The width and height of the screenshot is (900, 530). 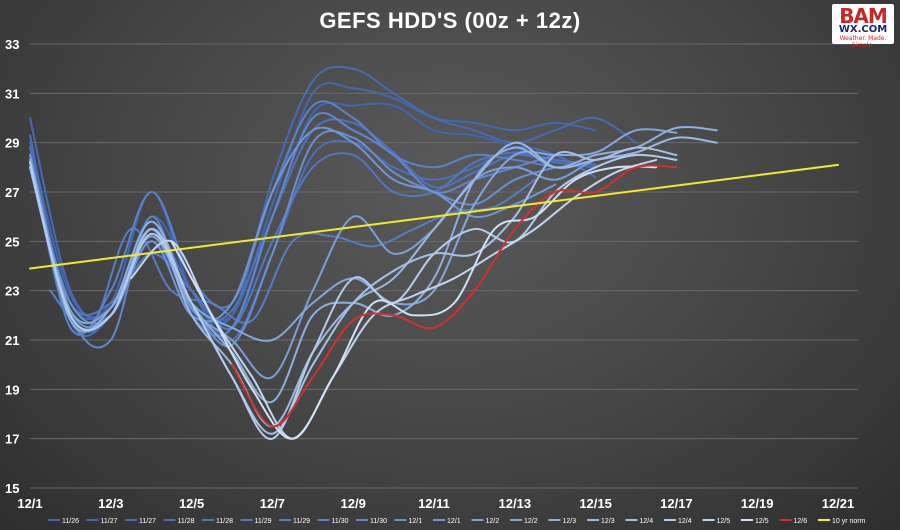 I want to click on y-tick-label: 21, so click(x=12, y=340).